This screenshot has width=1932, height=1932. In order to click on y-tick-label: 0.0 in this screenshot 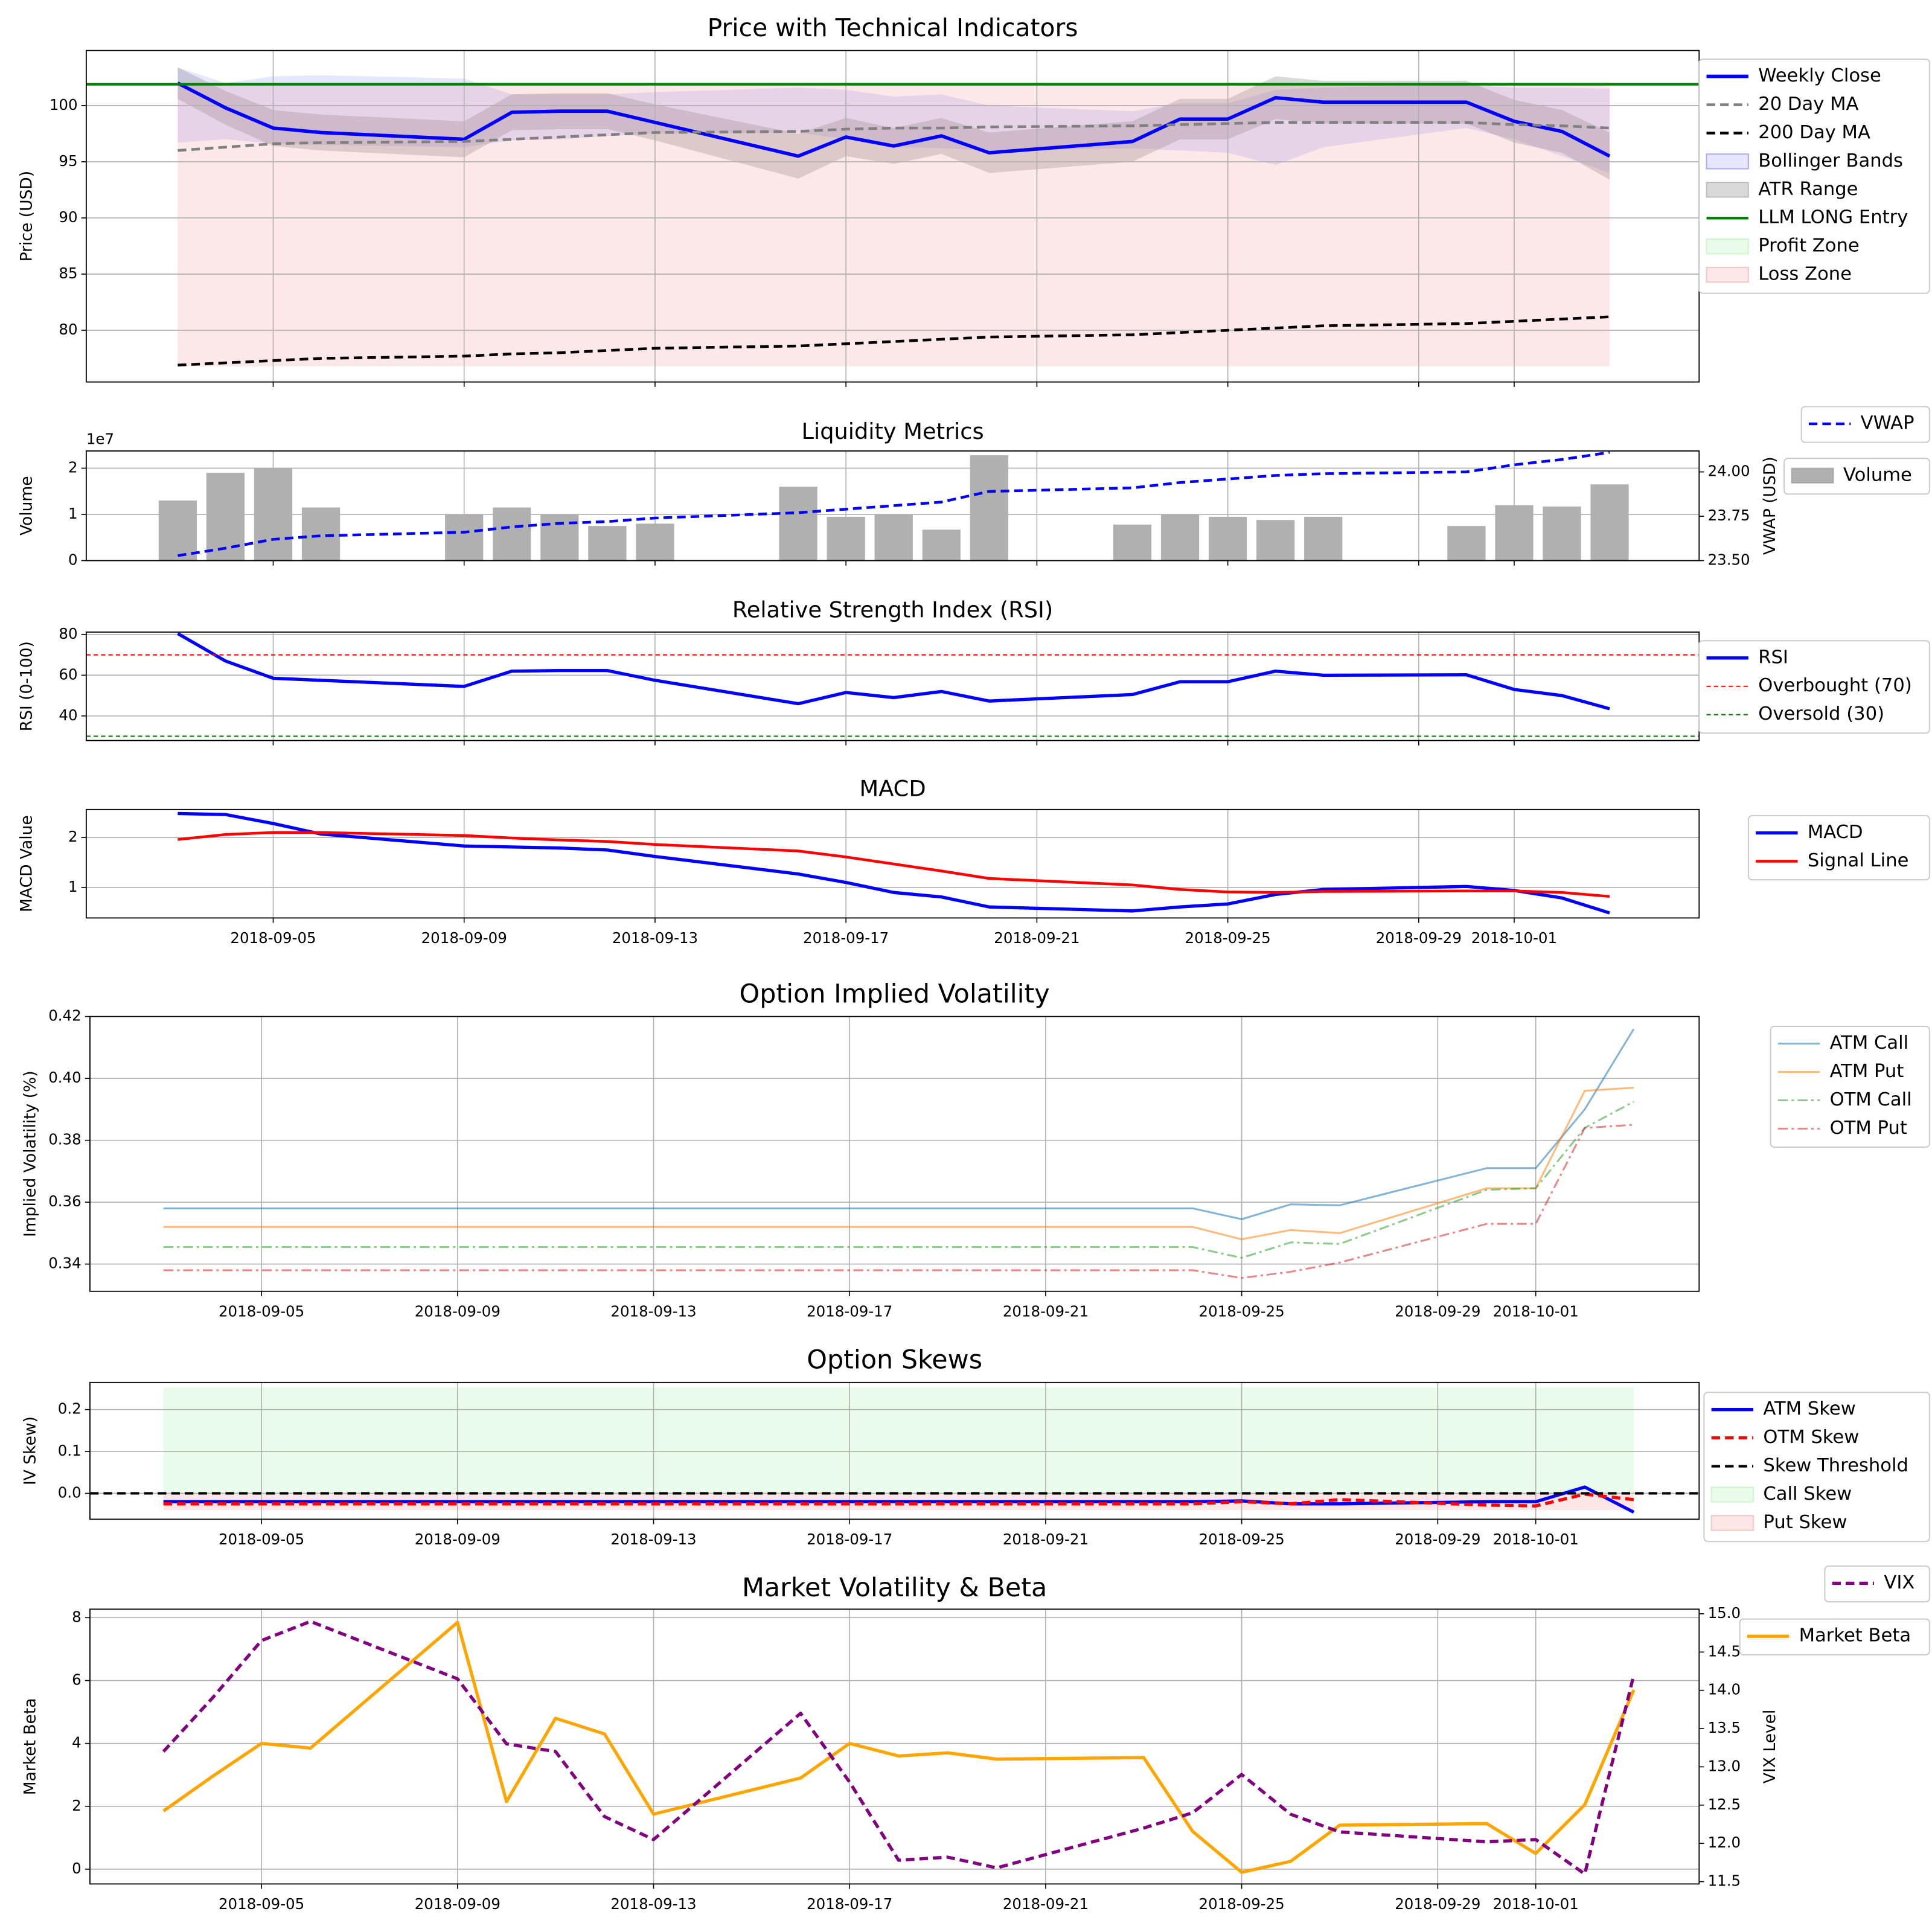, I will do `click(70, 1492)`.